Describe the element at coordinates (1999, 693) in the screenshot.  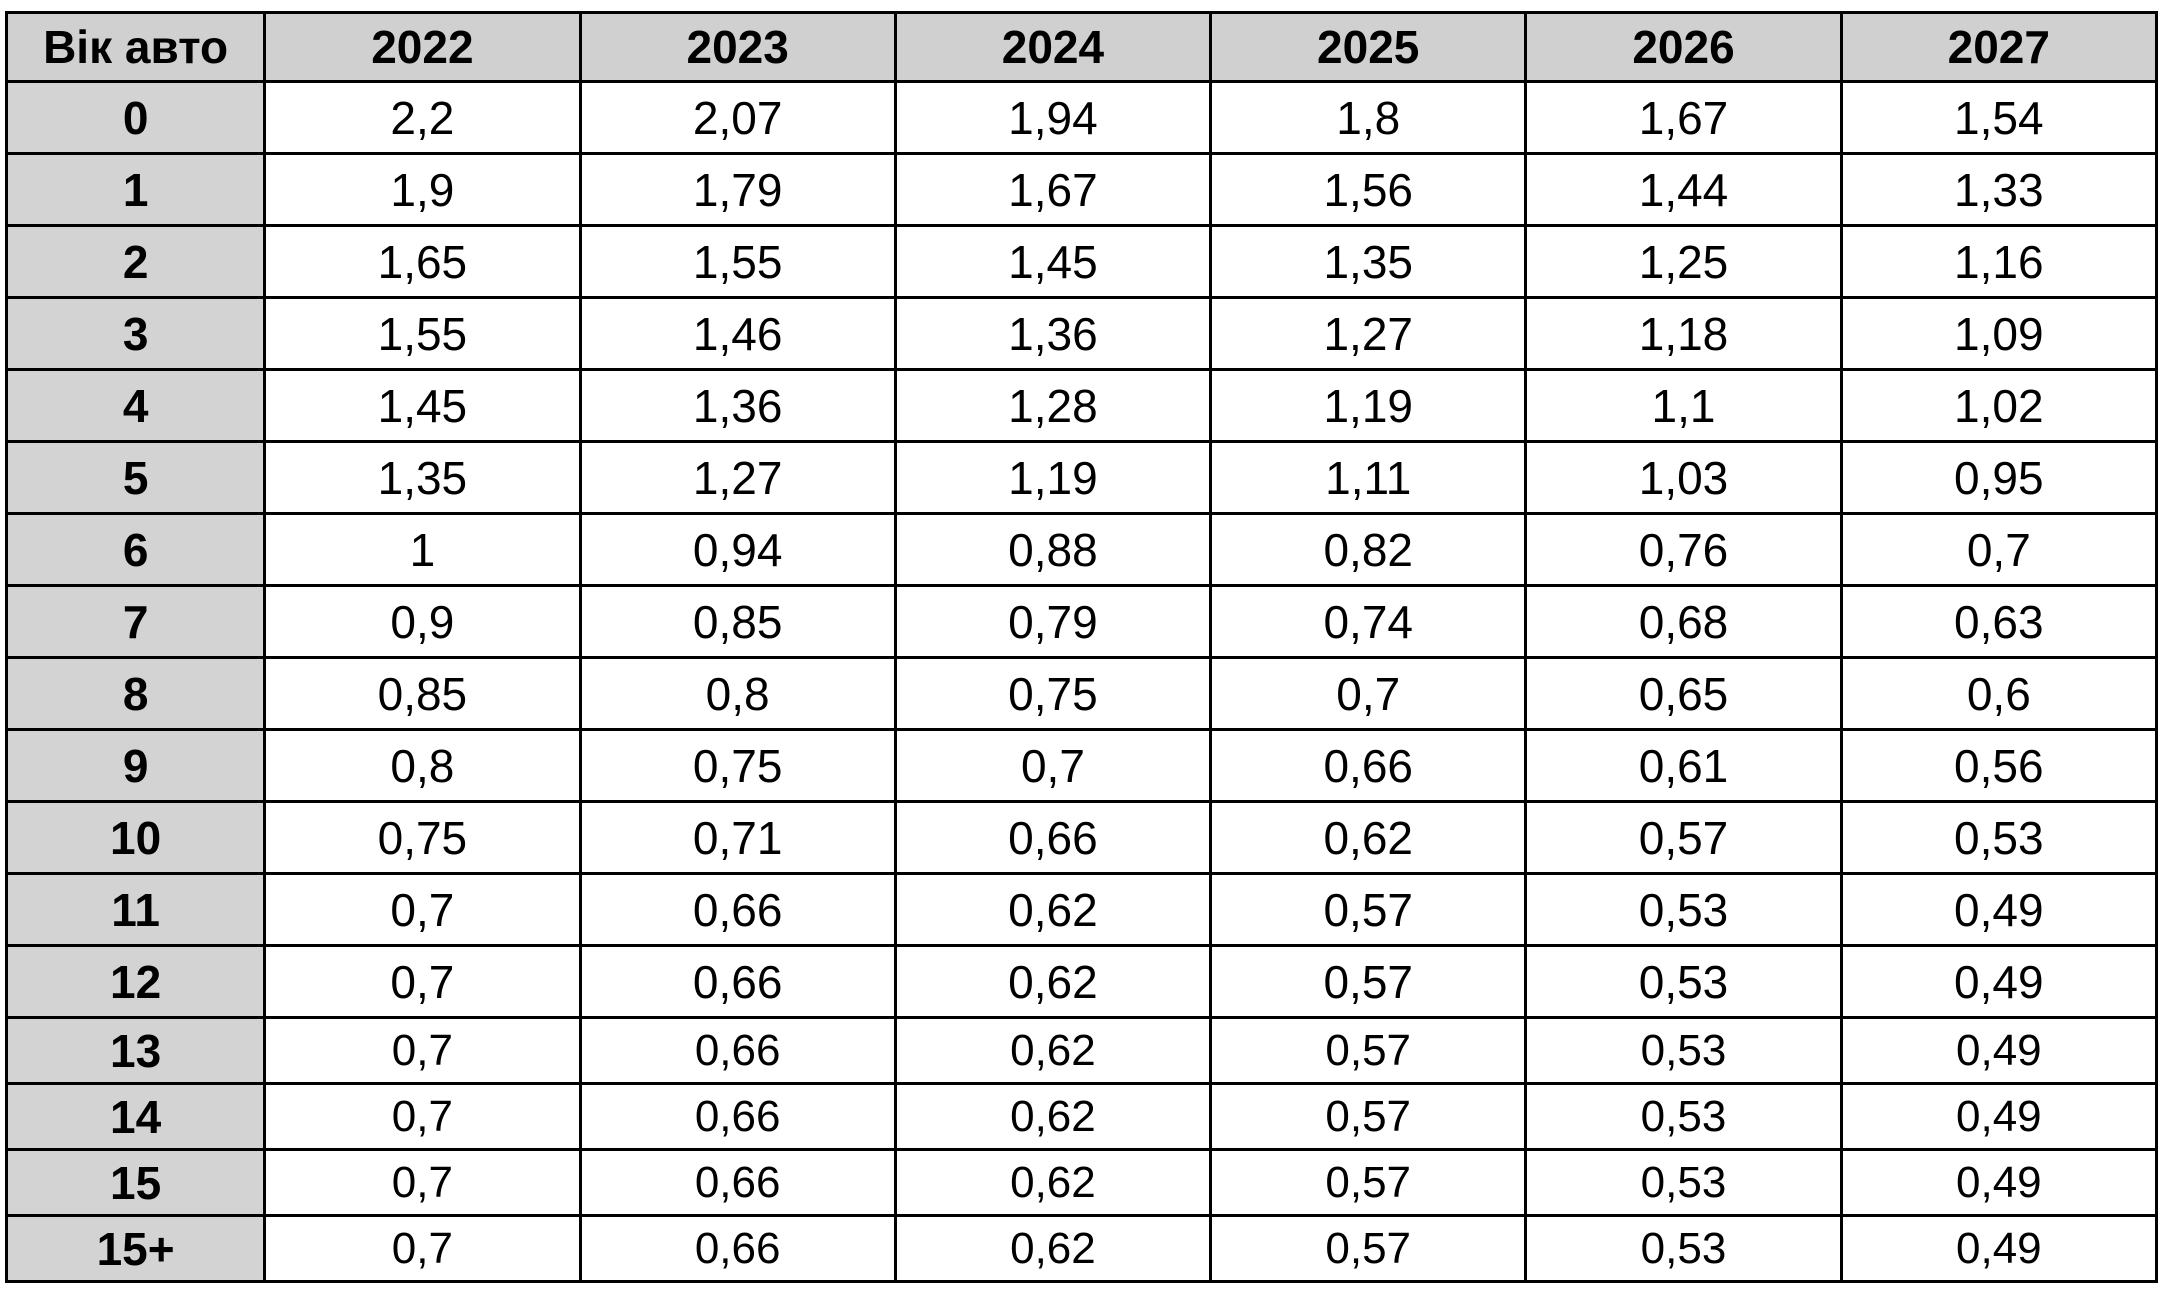
I see `value-cell: 0,6` at that location.